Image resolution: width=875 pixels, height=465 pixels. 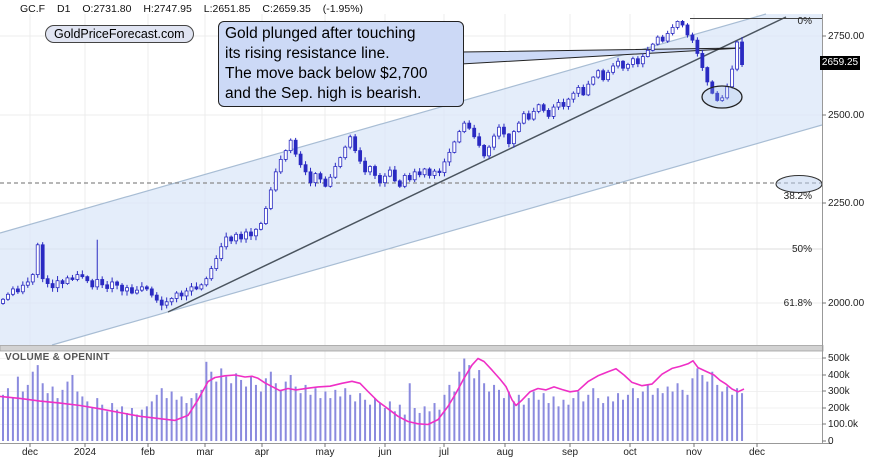 I want to click on fib-level-label: 0%, so click(x=804, y=21).